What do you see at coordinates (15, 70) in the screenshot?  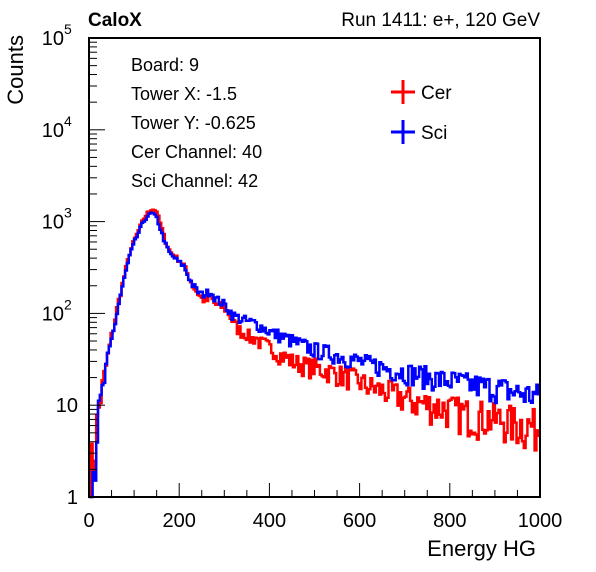 I see `y-axis-label: Counts` at bounding box center [15, 70].